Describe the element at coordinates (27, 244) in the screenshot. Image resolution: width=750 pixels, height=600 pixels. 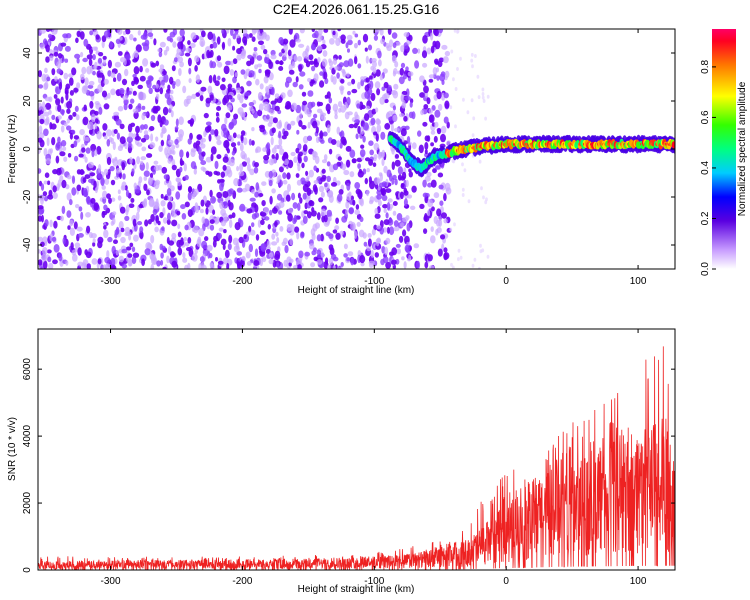
I see `spectrogram-y-tick-label: -40` at that location.